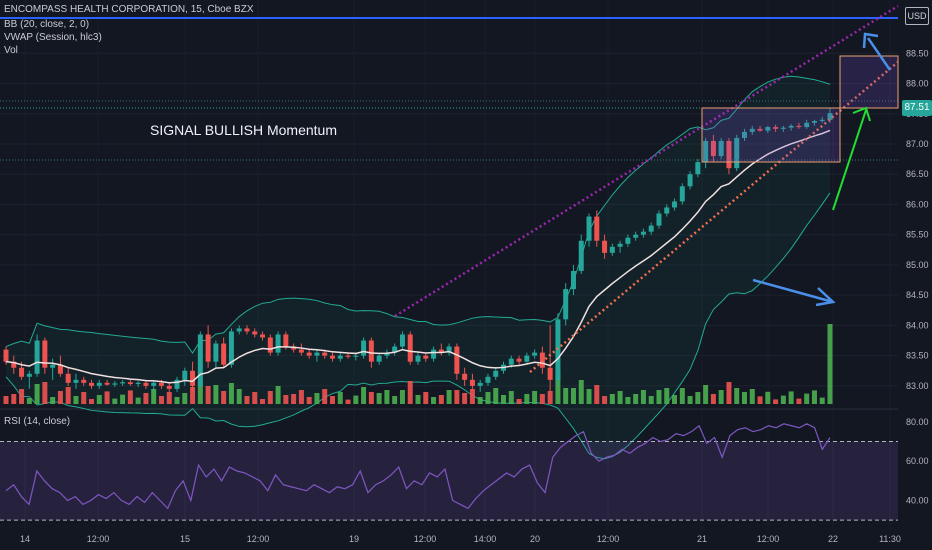 The height and width of the screenshot is (550, 932). Describe the element at coordinates (849, 160) in the screenshot. I see `green-arrow-shaft` at that location.